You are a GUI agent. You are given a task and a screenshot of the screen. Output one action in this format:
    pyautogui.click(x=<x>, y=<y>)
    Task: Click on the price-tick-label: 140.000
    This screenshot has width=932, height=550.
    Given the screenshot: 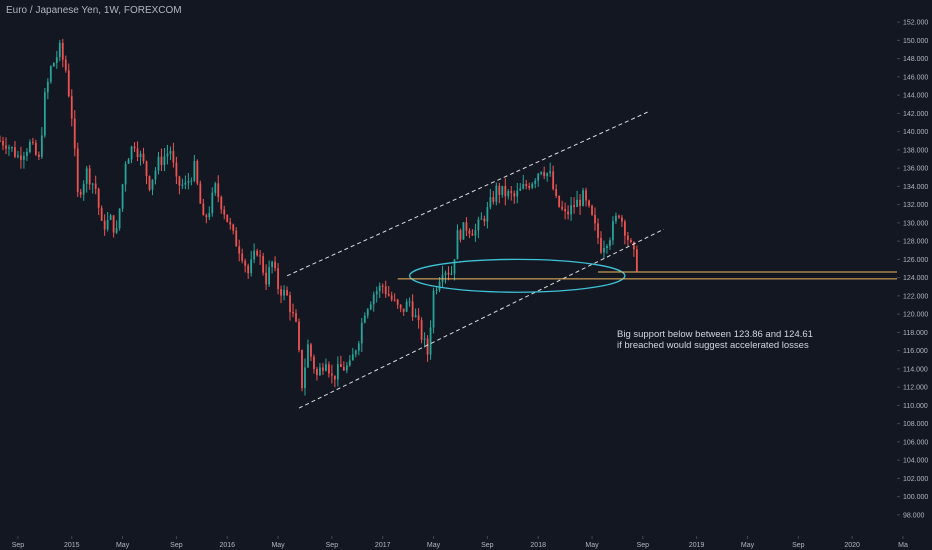 What is the action you would take?
    pyautogui.click(x=915, y=132)
    